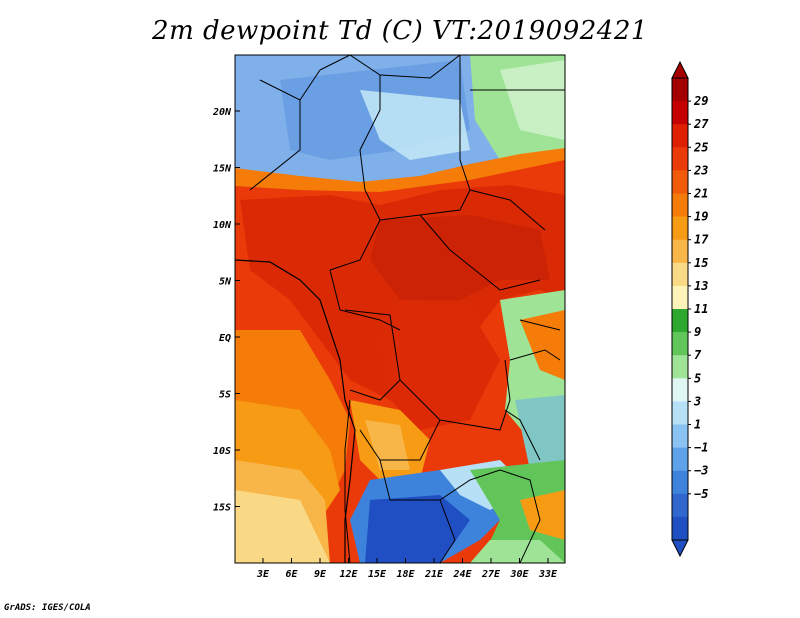 The height and width of the screenshot is (618, 800). I want to click on colorbar-label: 21, so click(700, 194).